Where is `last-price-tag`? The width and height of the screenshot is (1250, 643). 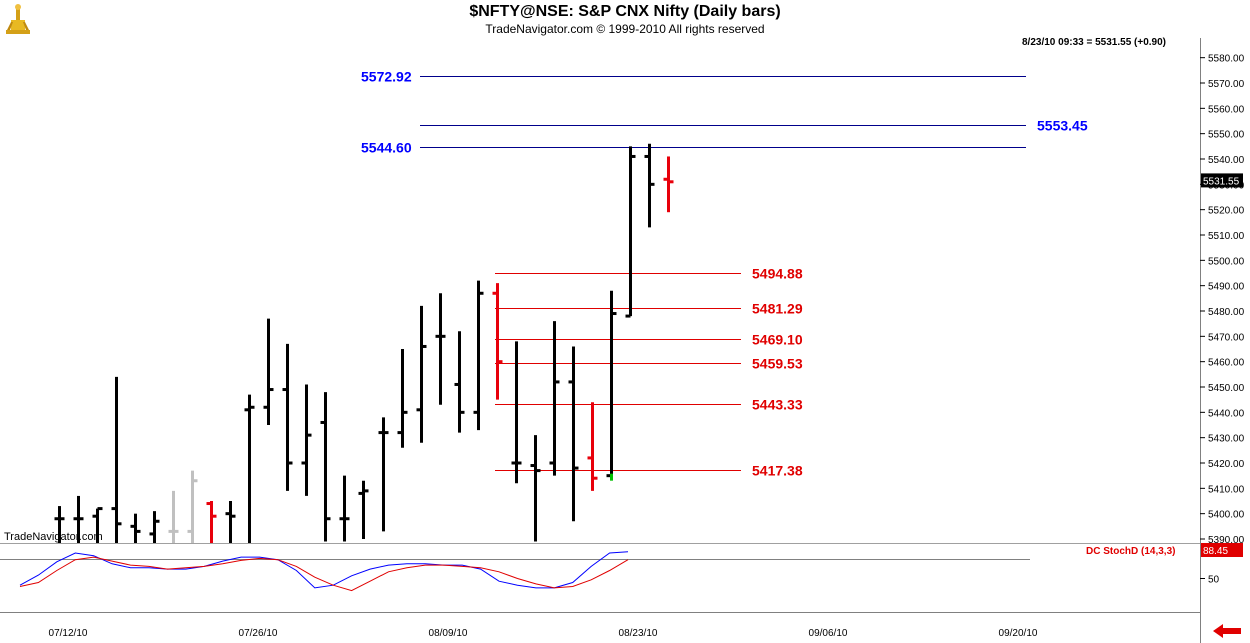 last-price-tag is located at coordinates (1222, 180).